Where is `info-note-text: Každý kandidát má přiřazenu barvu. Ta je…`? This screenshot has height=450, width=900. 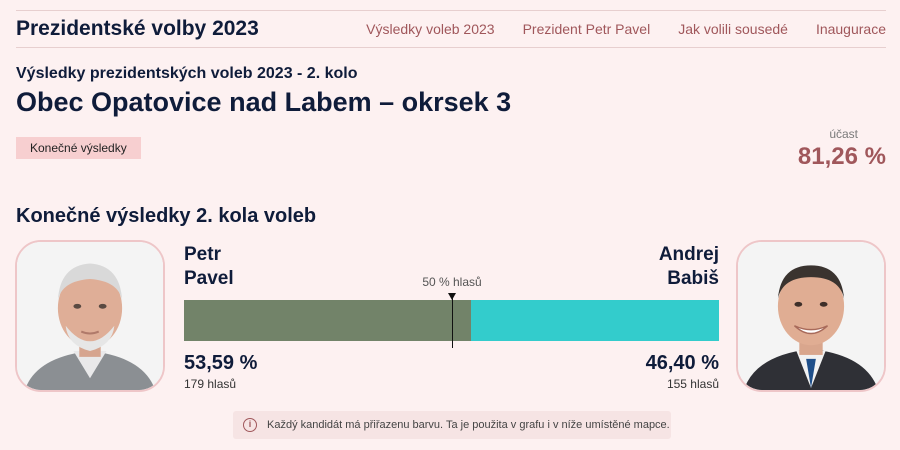 info-note-text: Každý kandidát má přiřazenu barvu. Ta je… is located at coordinates (468, 425).